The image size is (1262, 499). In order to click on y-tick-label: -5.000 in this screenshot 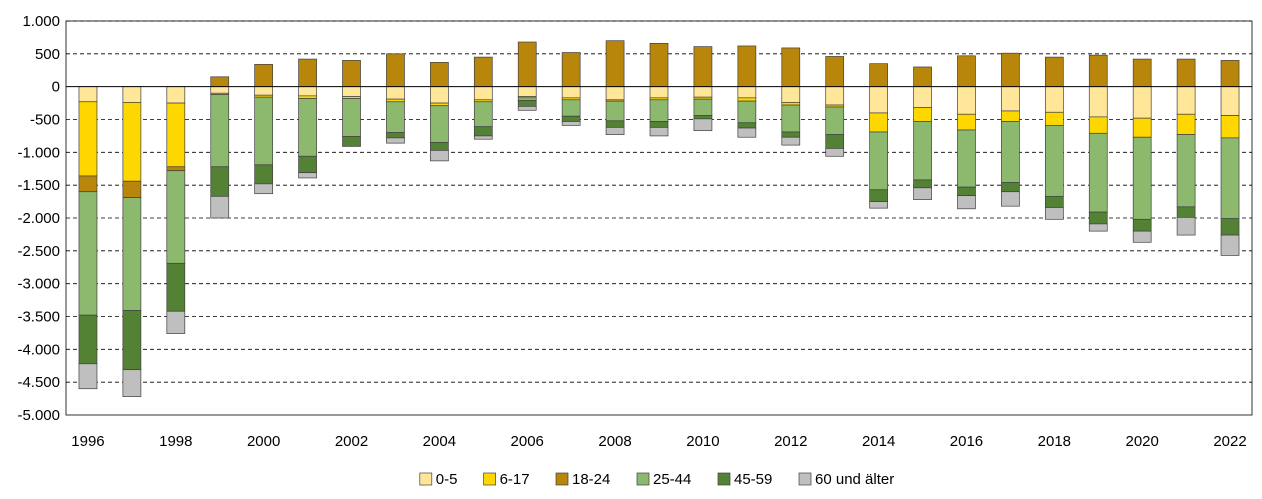, I will do `click(38, 415)`.